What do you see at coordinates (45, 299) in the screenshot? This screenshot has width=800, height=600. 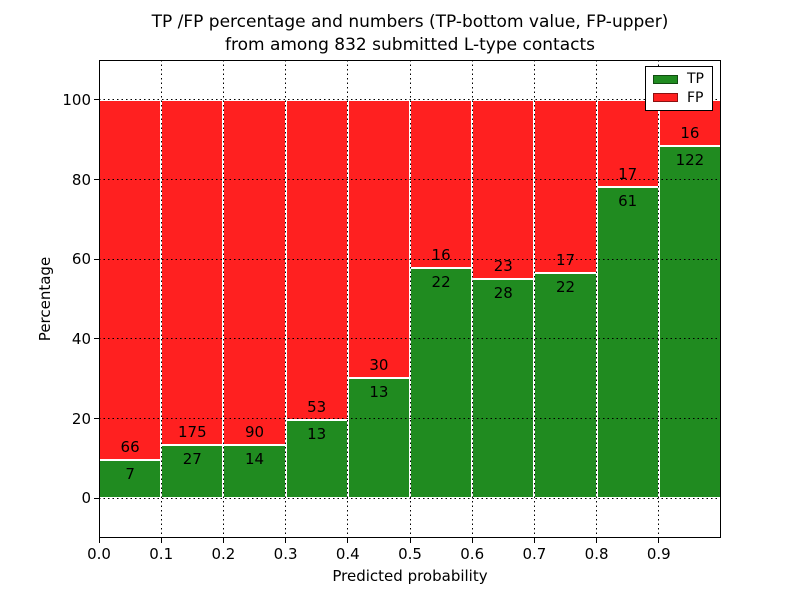 I see `y-axis-label: Percentage` at bounding box center [45, 299].